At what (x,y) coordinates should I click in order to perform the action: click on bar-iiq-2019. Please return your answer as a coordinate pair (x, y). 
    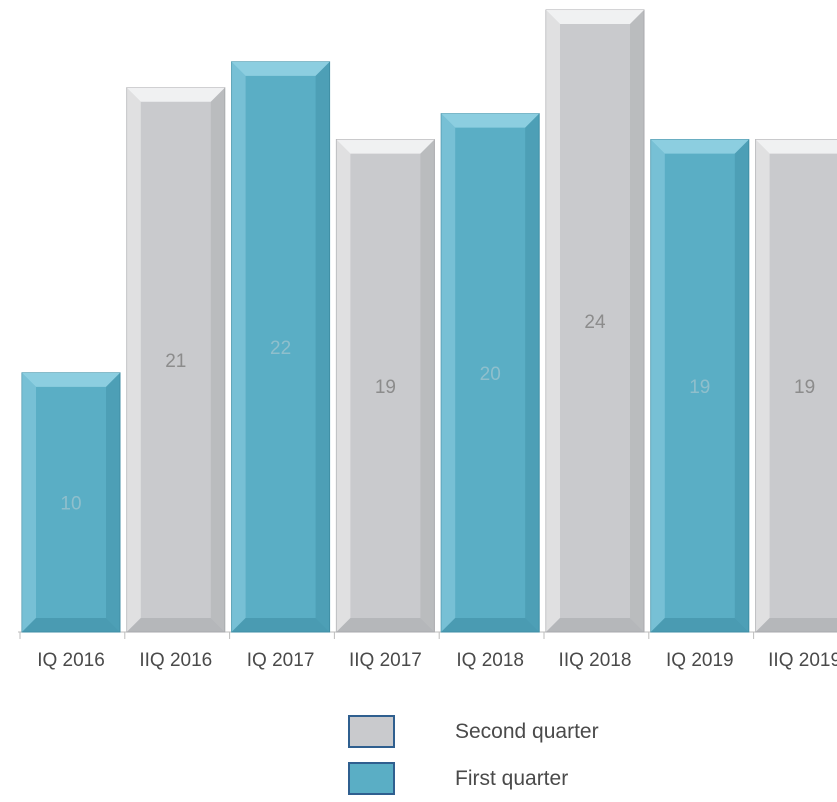
    Looking at the image, I should click on (796, 386).